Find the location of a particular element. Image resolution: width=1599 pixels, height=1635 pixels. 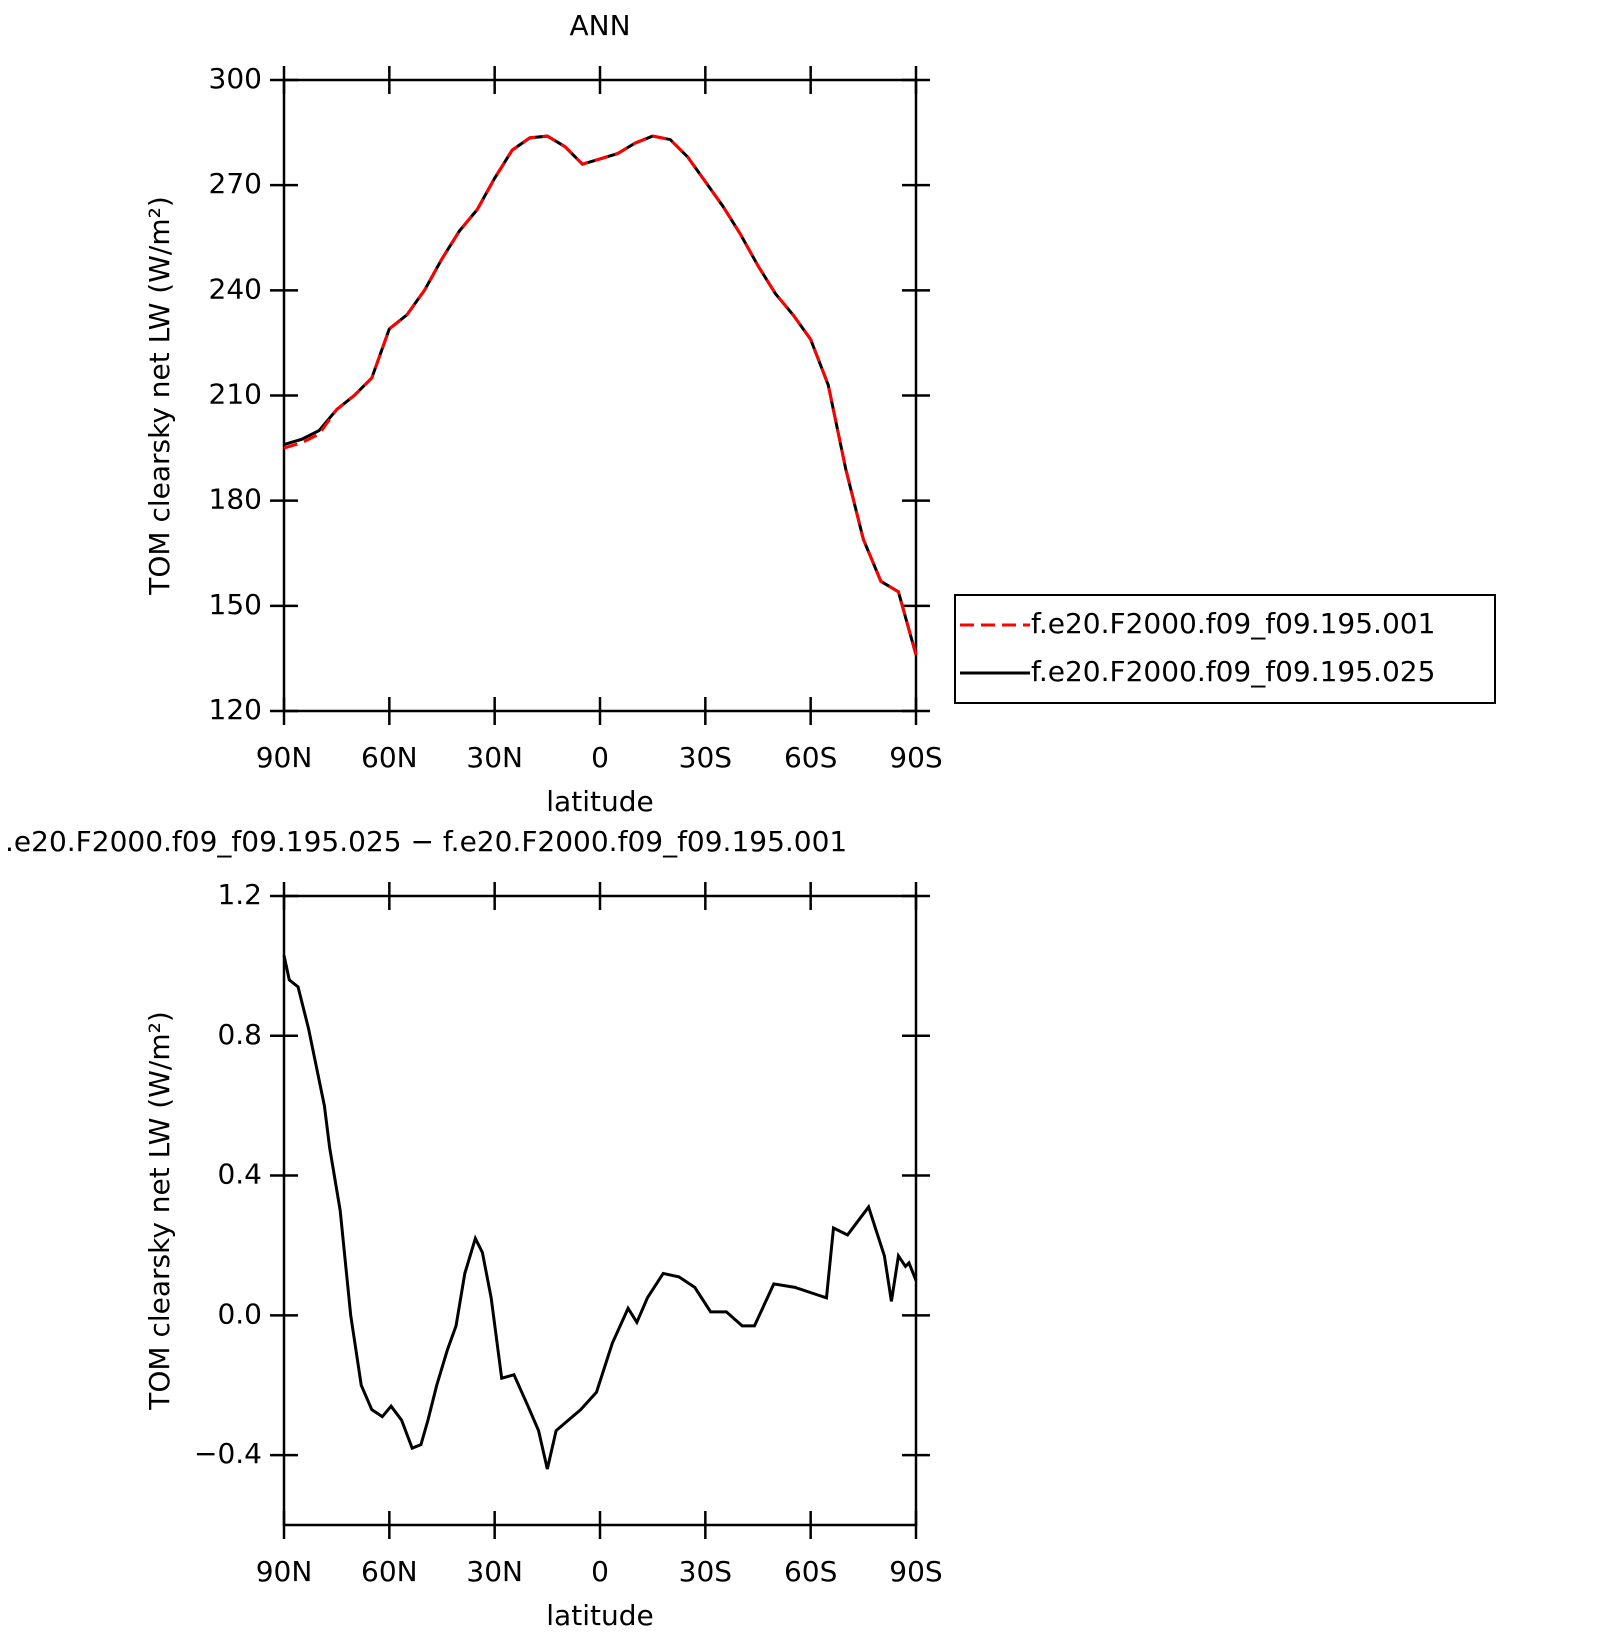

y-tick-label: 150 is located at coordinates (235, 604).